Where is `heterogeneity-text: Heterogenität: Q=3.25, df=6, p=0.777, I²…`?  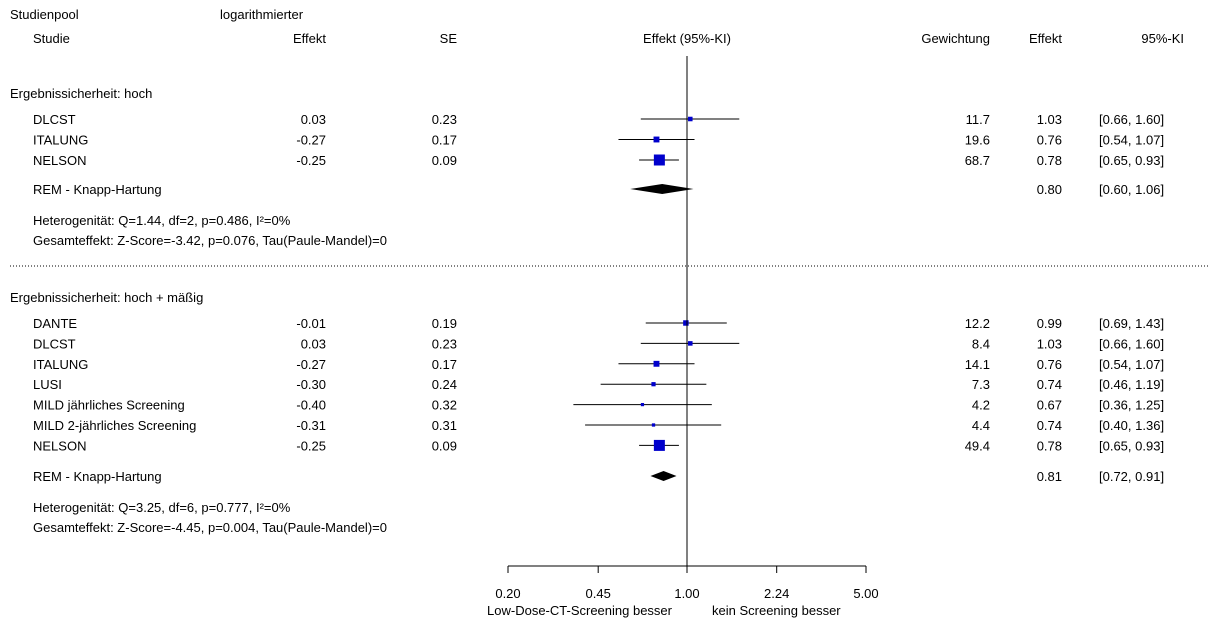 heterogeneity-text: Heterogenität: Q=3.25, df=6, p=0.777, I²… is located at coordinates (162, 507).